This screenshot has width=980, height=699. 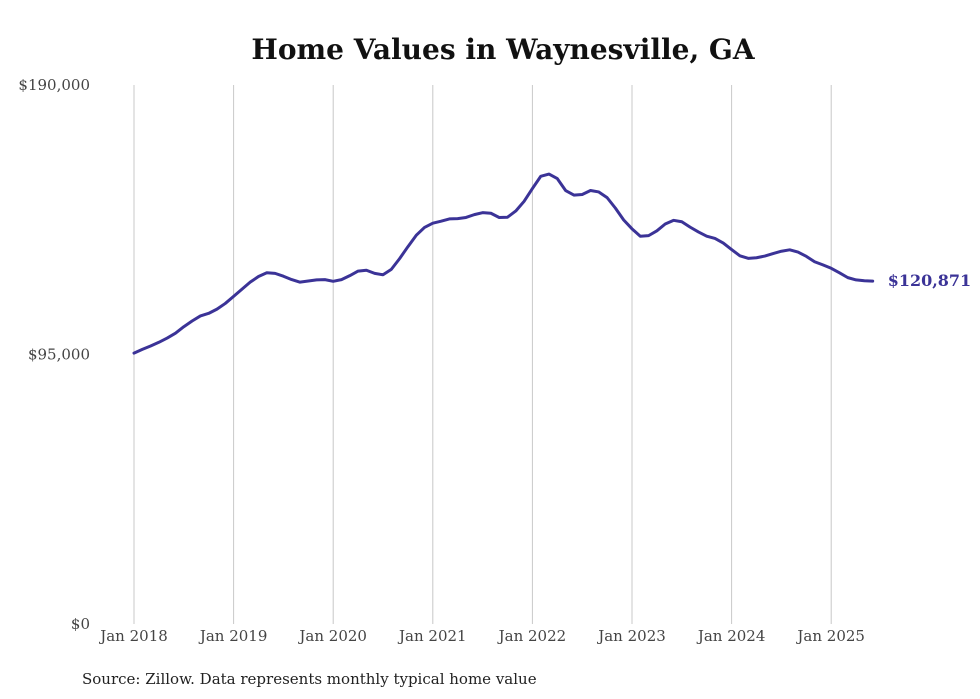 What do you see at coordinates (133, 636) in the screenshot?
I see `x-tick-label: Jan 2018` at bounding box center [133, 636].